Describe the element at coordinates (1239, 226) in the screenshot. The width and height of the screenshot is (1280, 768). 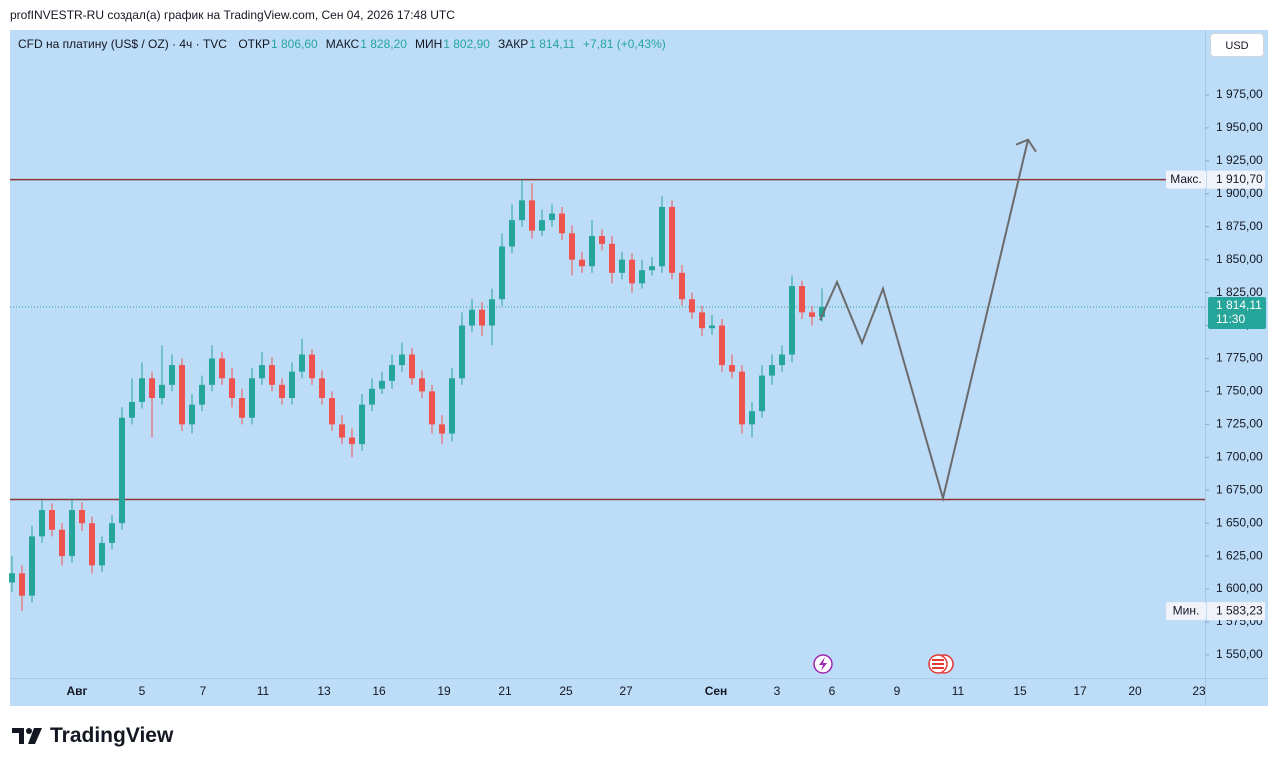
I see `y-tick-label: 1 875,00` at that location.